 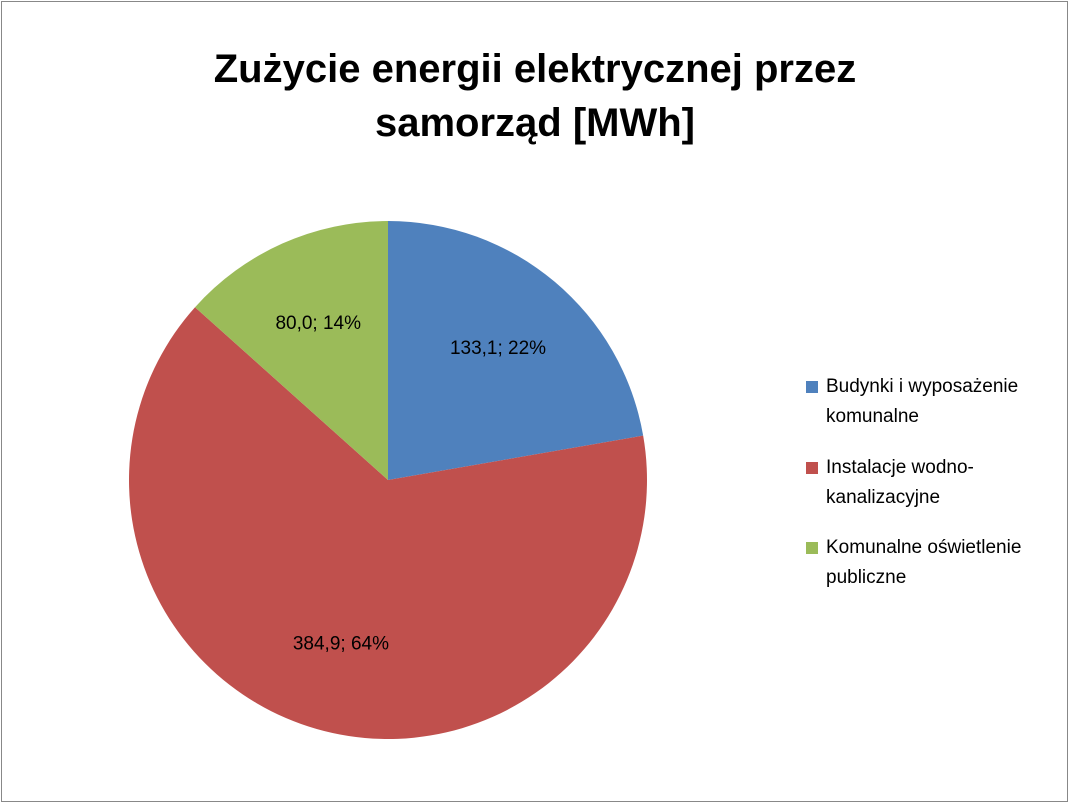 I want to click on legend-label: Komunalne oświetlenie publiczne, so click(x=924, y=562).